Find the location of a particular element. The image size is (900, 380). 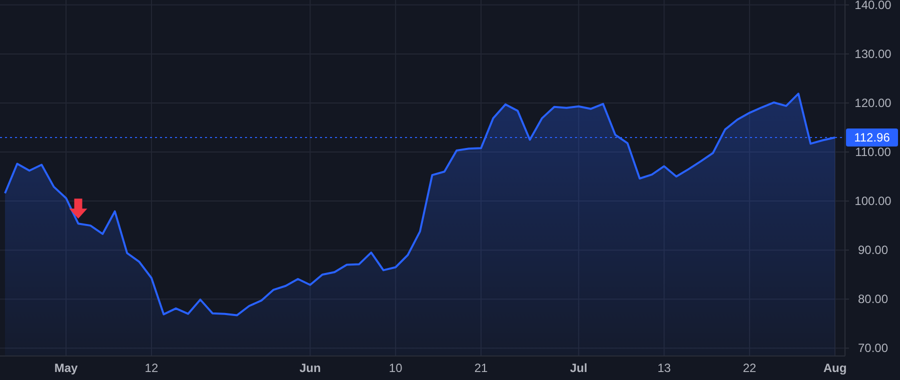

x-tick-label: 13 is located at coordinates (664, 368).